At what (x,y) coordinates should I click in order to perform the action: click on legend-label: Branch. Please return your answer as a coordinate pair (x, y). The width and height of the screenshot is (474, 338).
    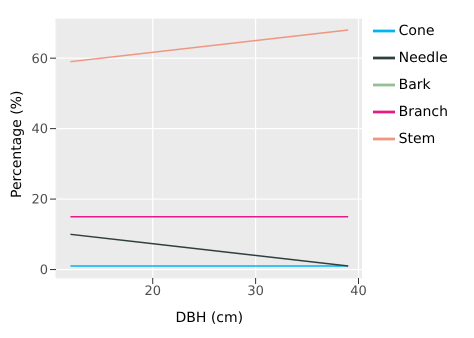
    Looking at the image, I should click on (423, 112).